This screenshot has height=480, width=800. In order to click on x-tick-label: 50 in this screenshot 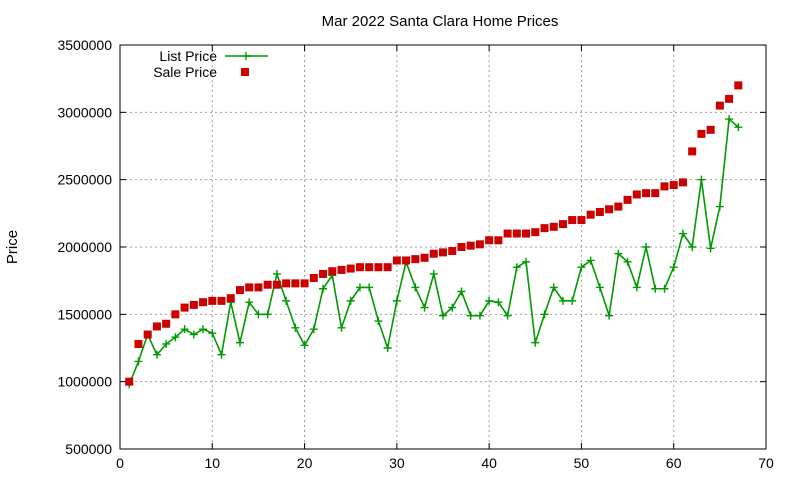, I will do `click(582, 463)`.